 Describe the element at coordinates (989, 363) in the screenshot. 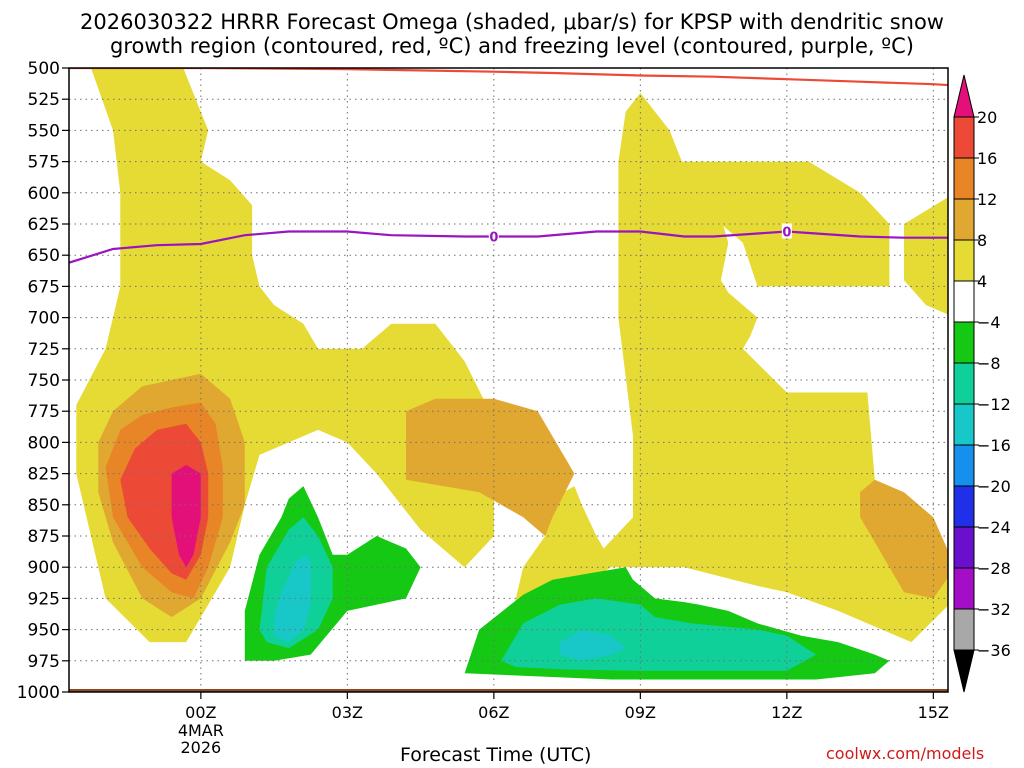

I see `colorbar-label: −8` at that location.